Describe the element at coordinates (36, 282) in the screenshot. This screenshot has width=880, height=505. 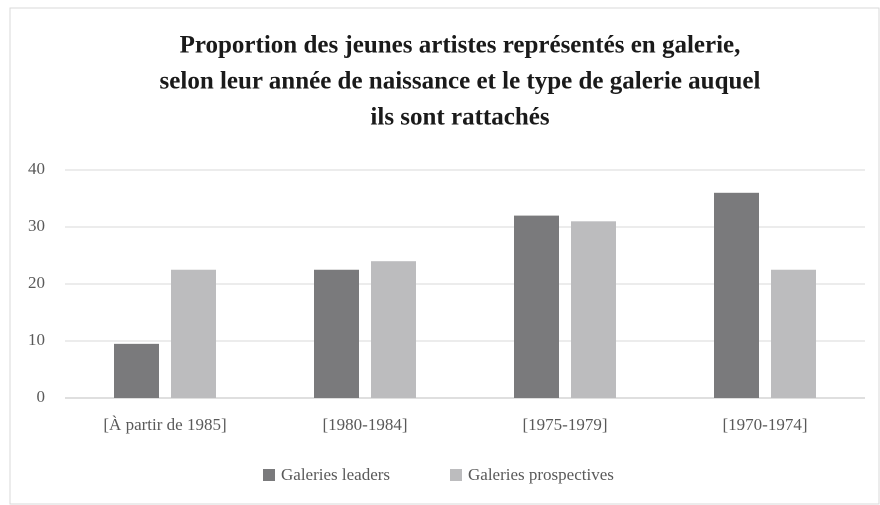
I see `y-tick-label: 20` at that location.